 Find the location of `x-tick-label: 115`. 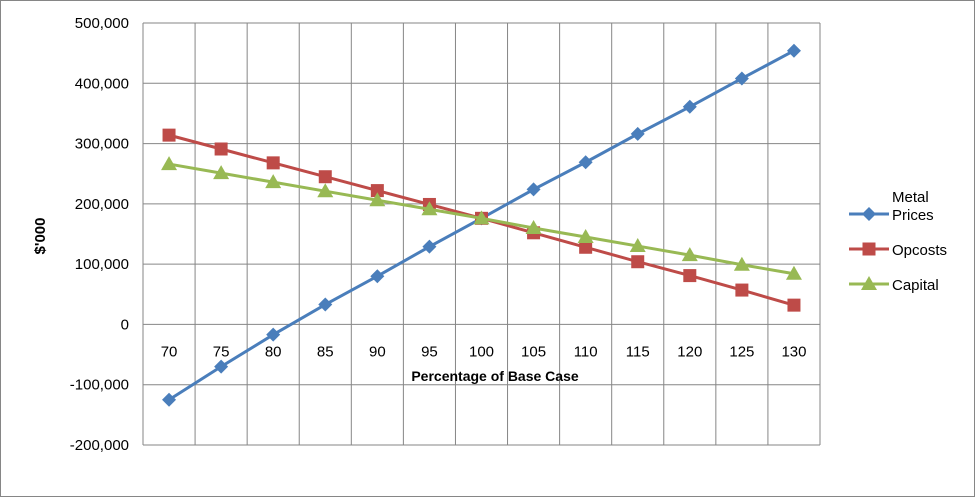

x-tick-label: 115 is located at coordinates (638, 351).